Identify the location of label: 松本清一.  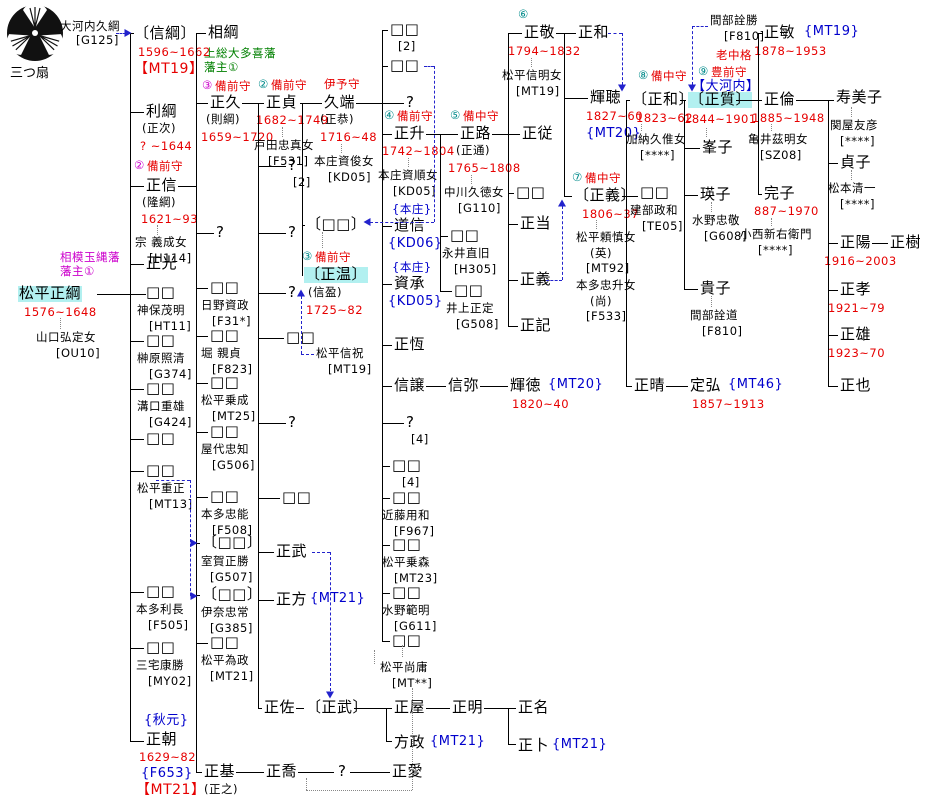
(852, 188).